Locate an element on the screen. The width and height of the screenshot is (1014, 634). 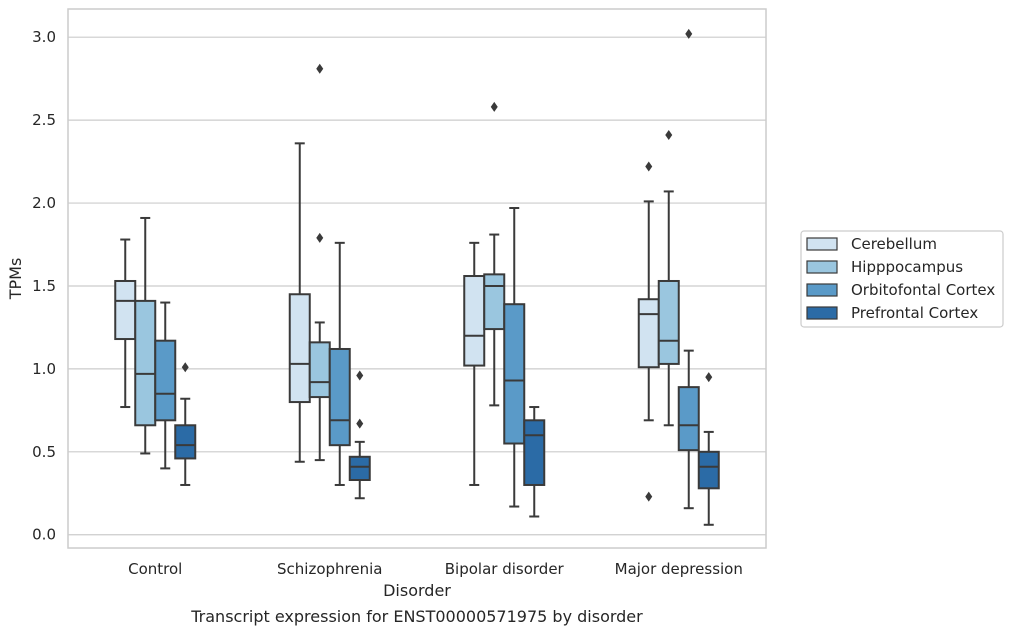
legend-entry: Prefrontal Cortex is located at coordinates (914, 313).